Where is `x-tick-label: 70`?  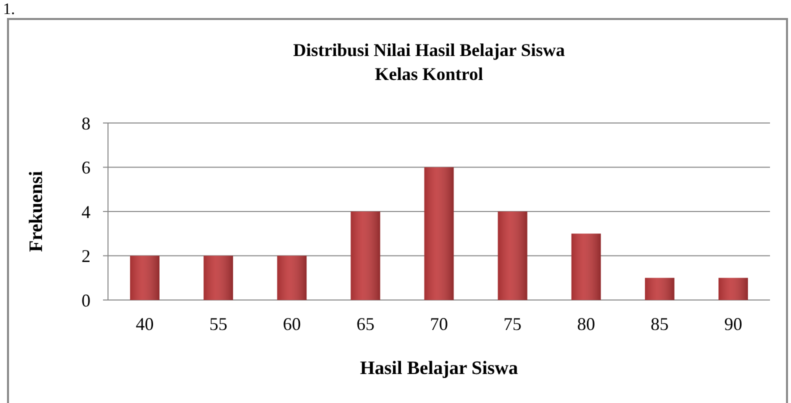
x-tick-label: 70 is located at coordinates (439, 324).